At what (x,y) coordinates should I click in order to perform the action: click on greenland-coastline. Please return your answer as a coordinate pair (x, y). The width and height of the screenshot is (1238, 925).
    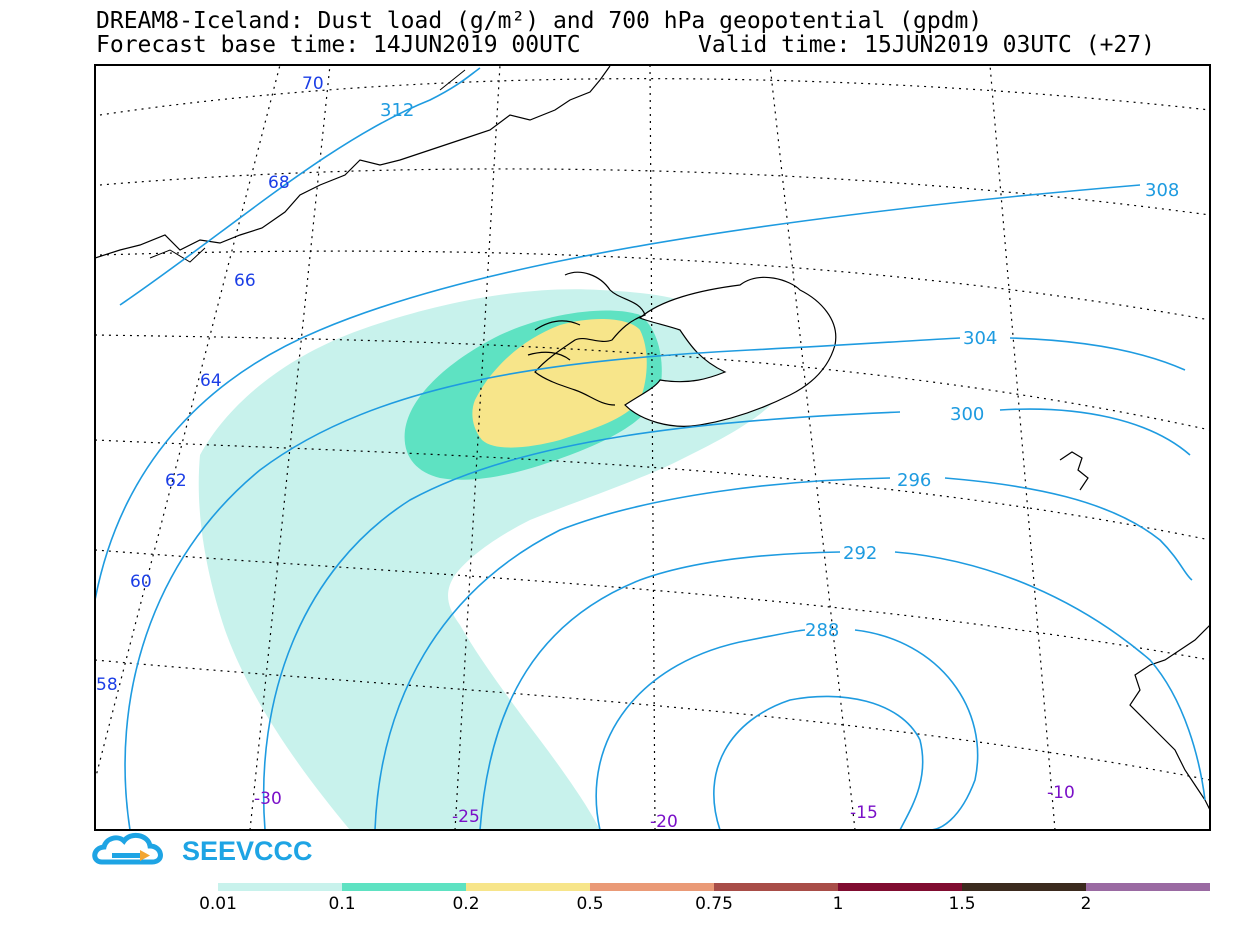
    Looking at the image, I should click on (353, 162).